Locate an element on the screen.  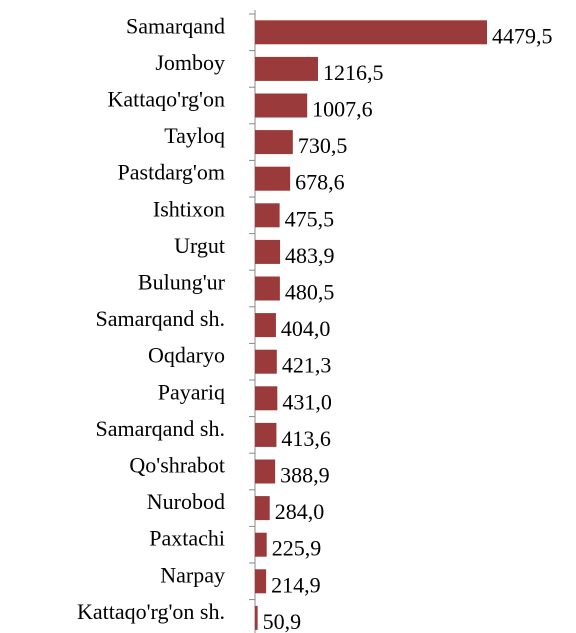
category-label: Jomboy is located at coordinates (190, 62).